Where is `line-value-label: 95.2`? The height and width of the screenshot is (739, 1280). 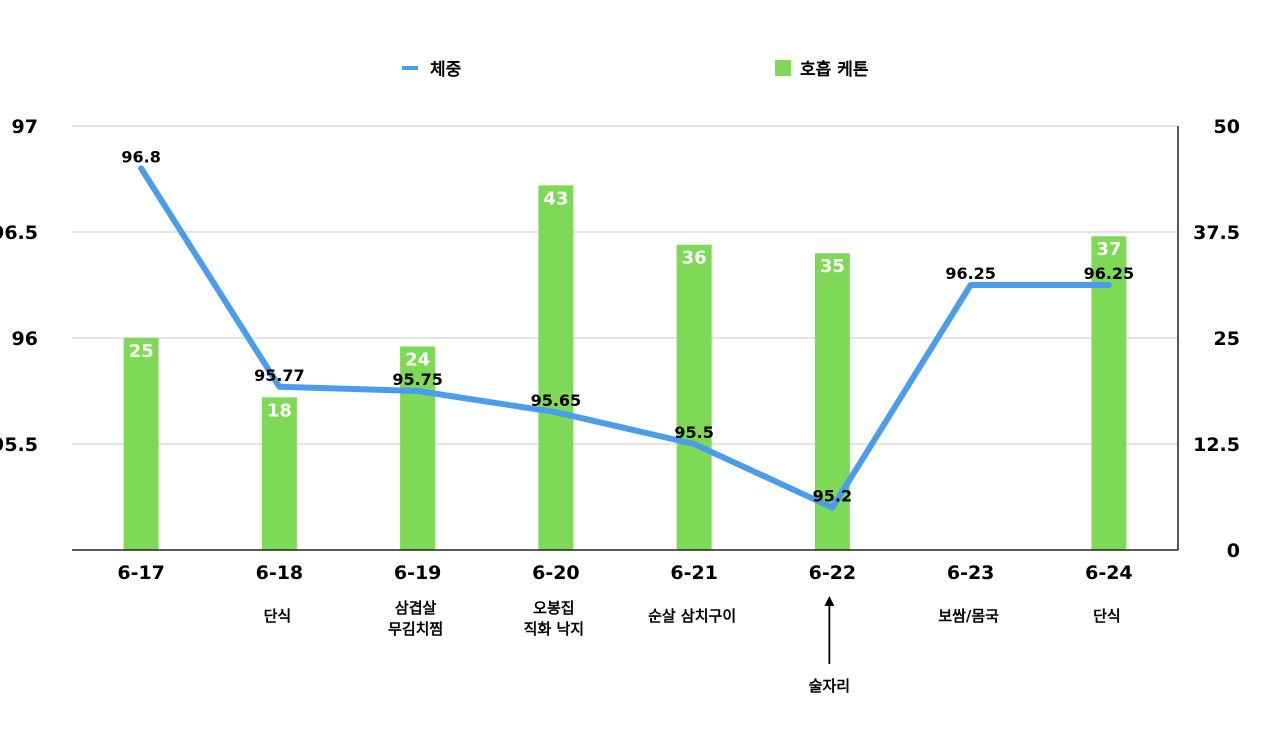 line-value-label: 95.2 is located at coordinates (832, 496).